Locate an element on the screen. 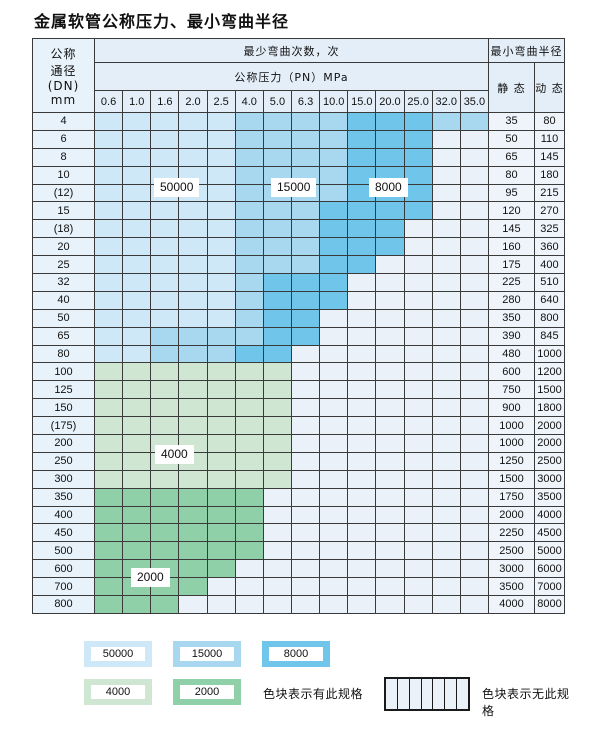 The image size is (600, 743). dn-value: 20 is located at coordinates (63, 247).